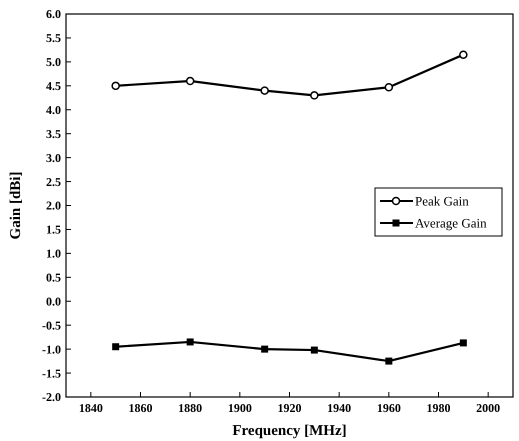 The height and width of the screenshot is (441, 519). I want to click on x-axis-title: Frequency [MHz], so click(289, 431).